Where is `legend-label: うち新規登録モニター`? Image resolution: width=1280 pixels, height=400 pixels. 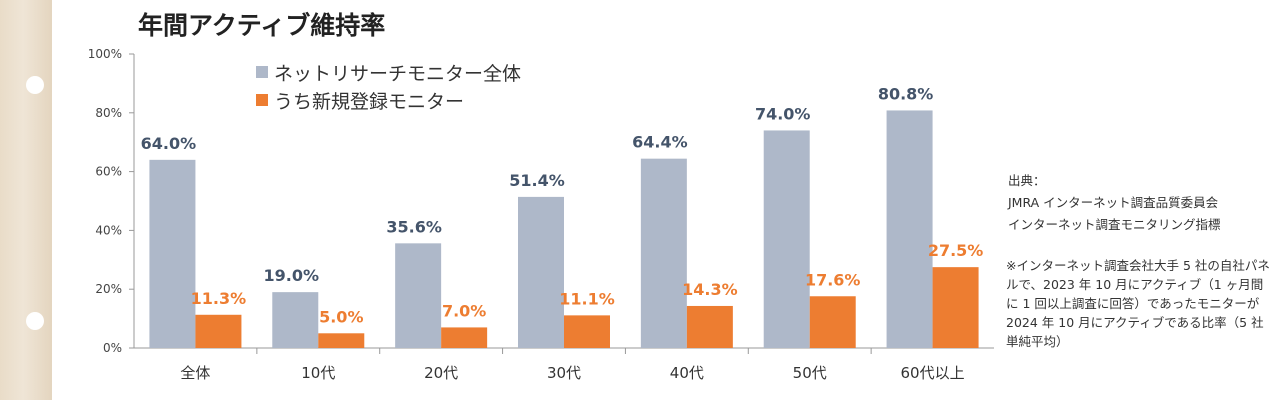 legend-label: うち新規登録モニター is located at coordinates (369, 101).